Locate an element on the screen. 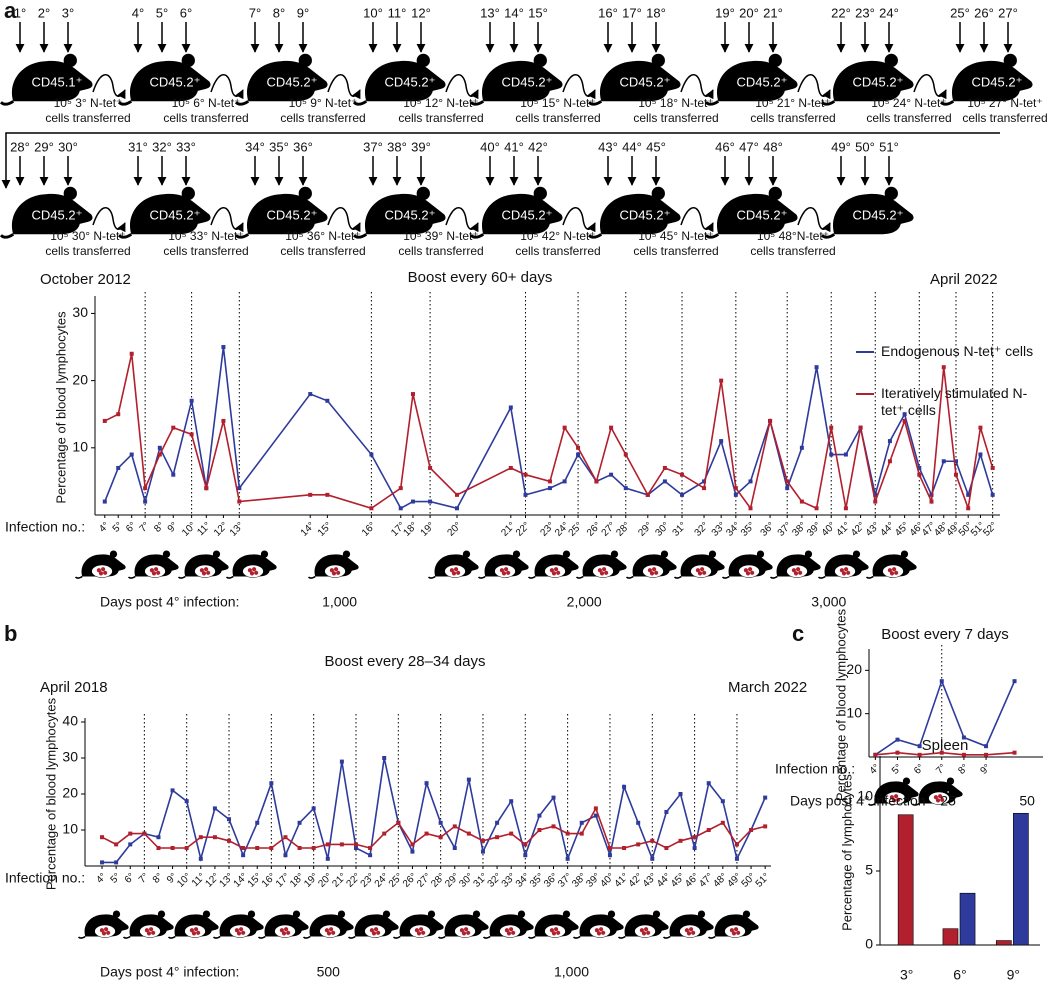  infection-label: 32° is located at coordinates (702, 529).